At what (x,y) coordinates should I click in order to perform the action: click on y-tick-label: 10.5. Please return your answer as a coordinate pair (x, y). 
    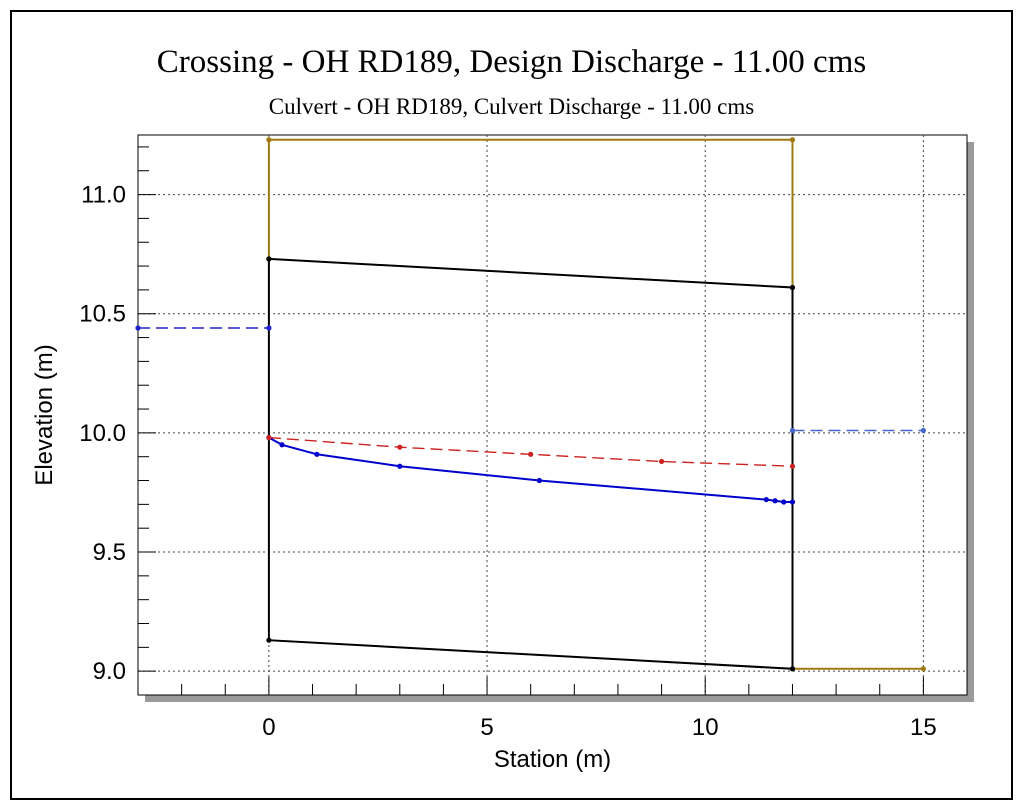
    Looking at the image, I should click on (102, 314).